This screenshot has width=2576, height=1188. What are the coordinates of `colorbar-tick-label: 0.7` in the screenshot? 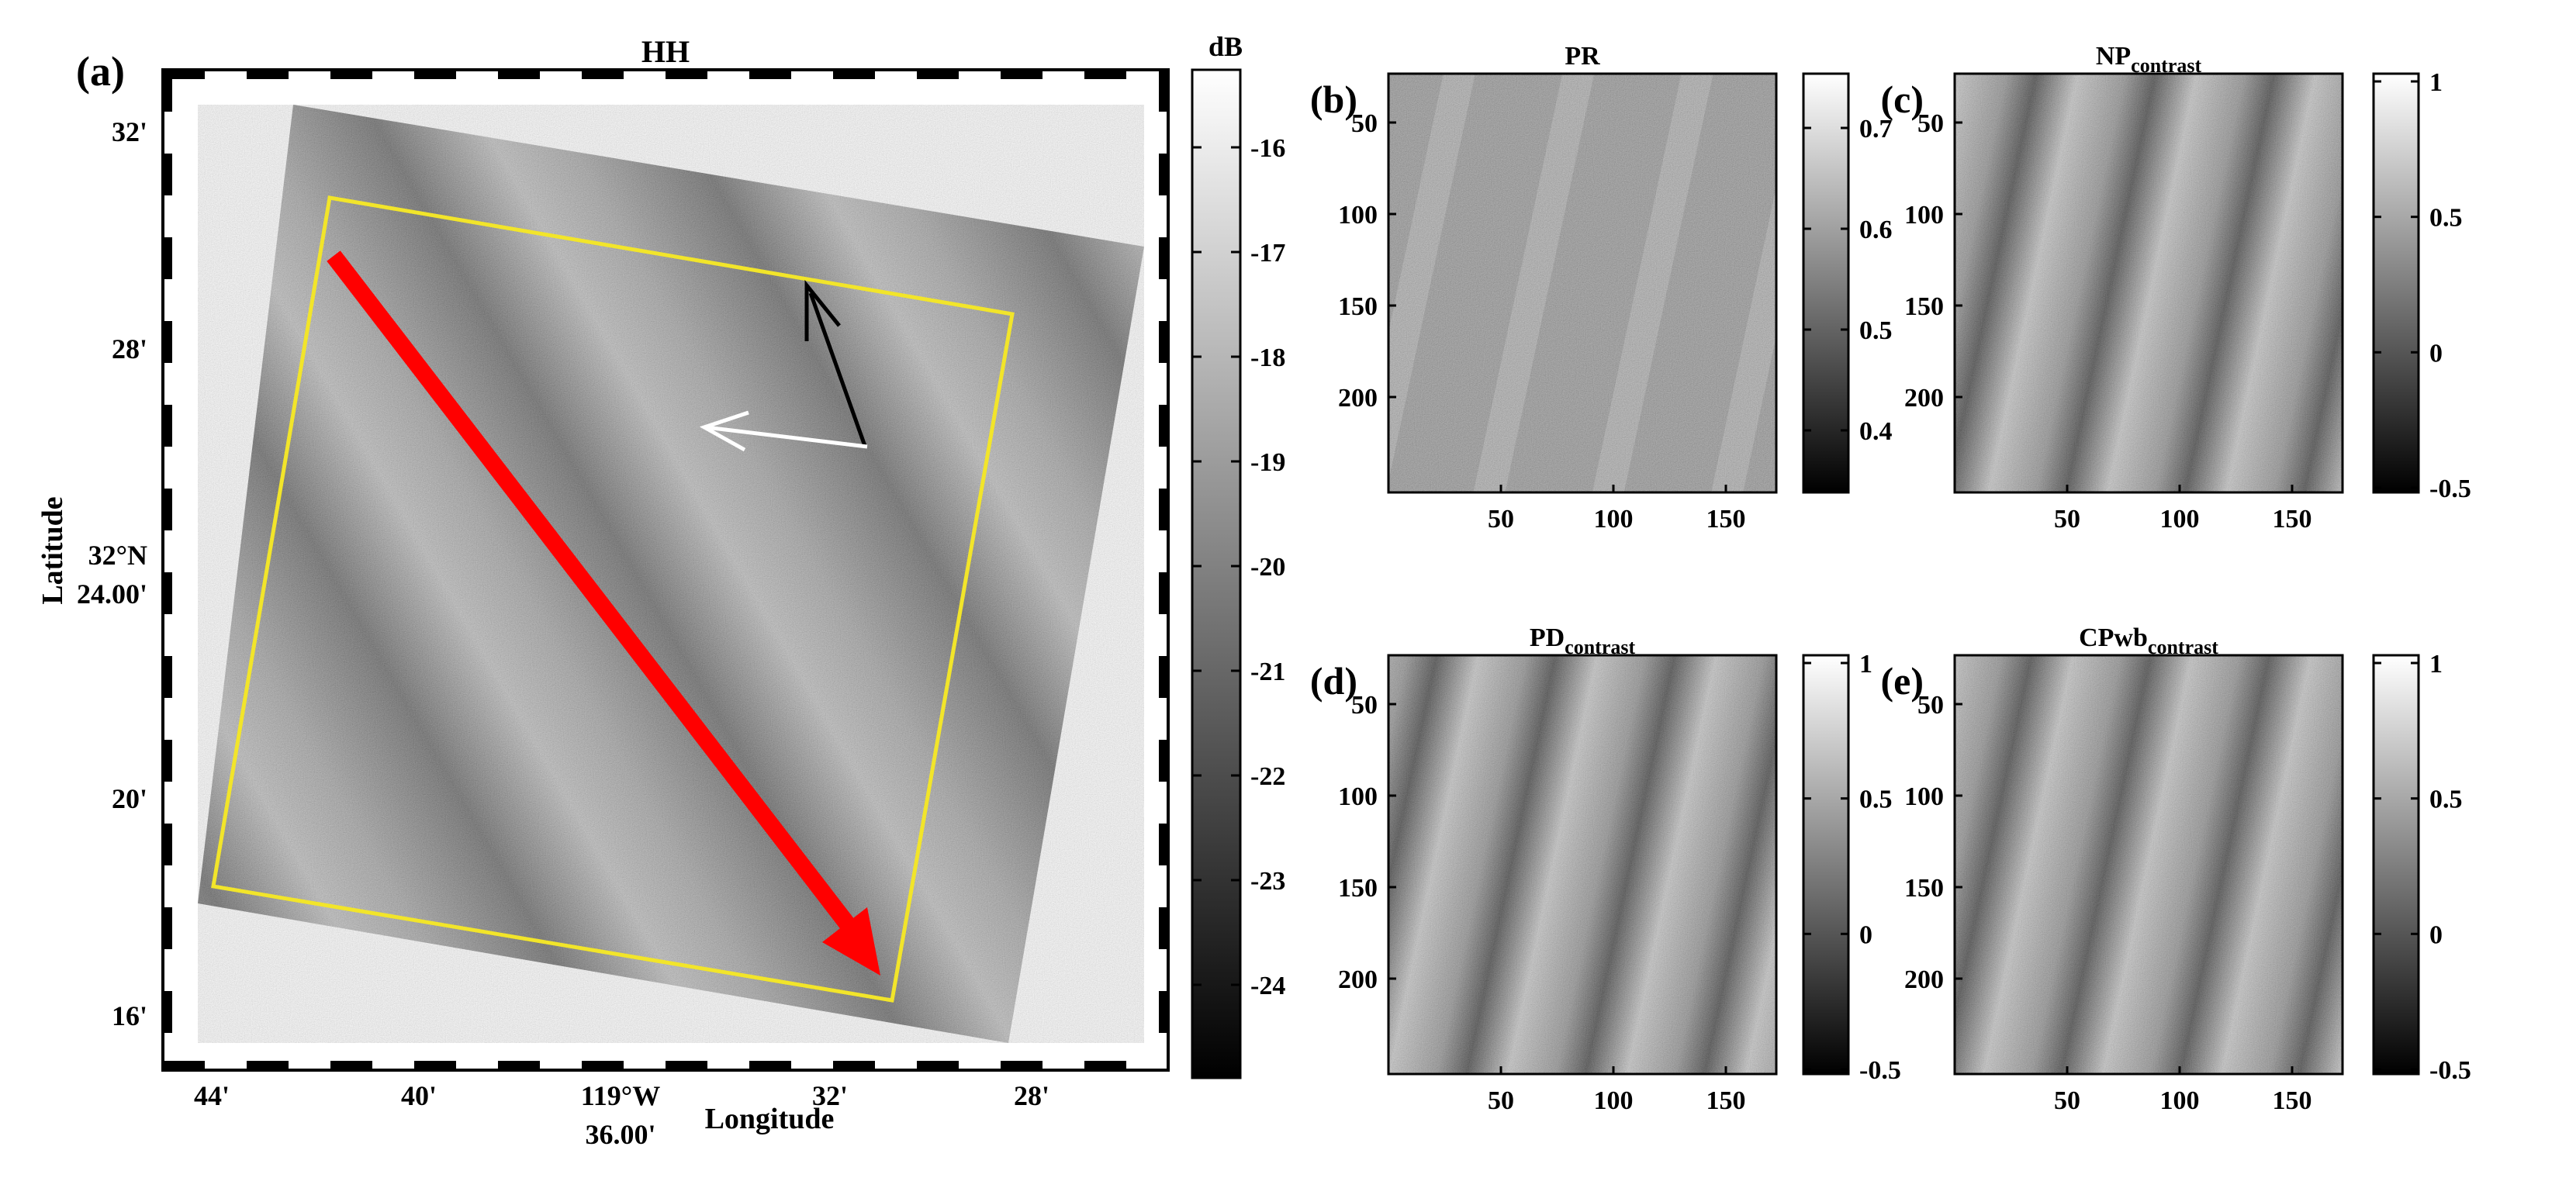 It's located at (1876, 129).